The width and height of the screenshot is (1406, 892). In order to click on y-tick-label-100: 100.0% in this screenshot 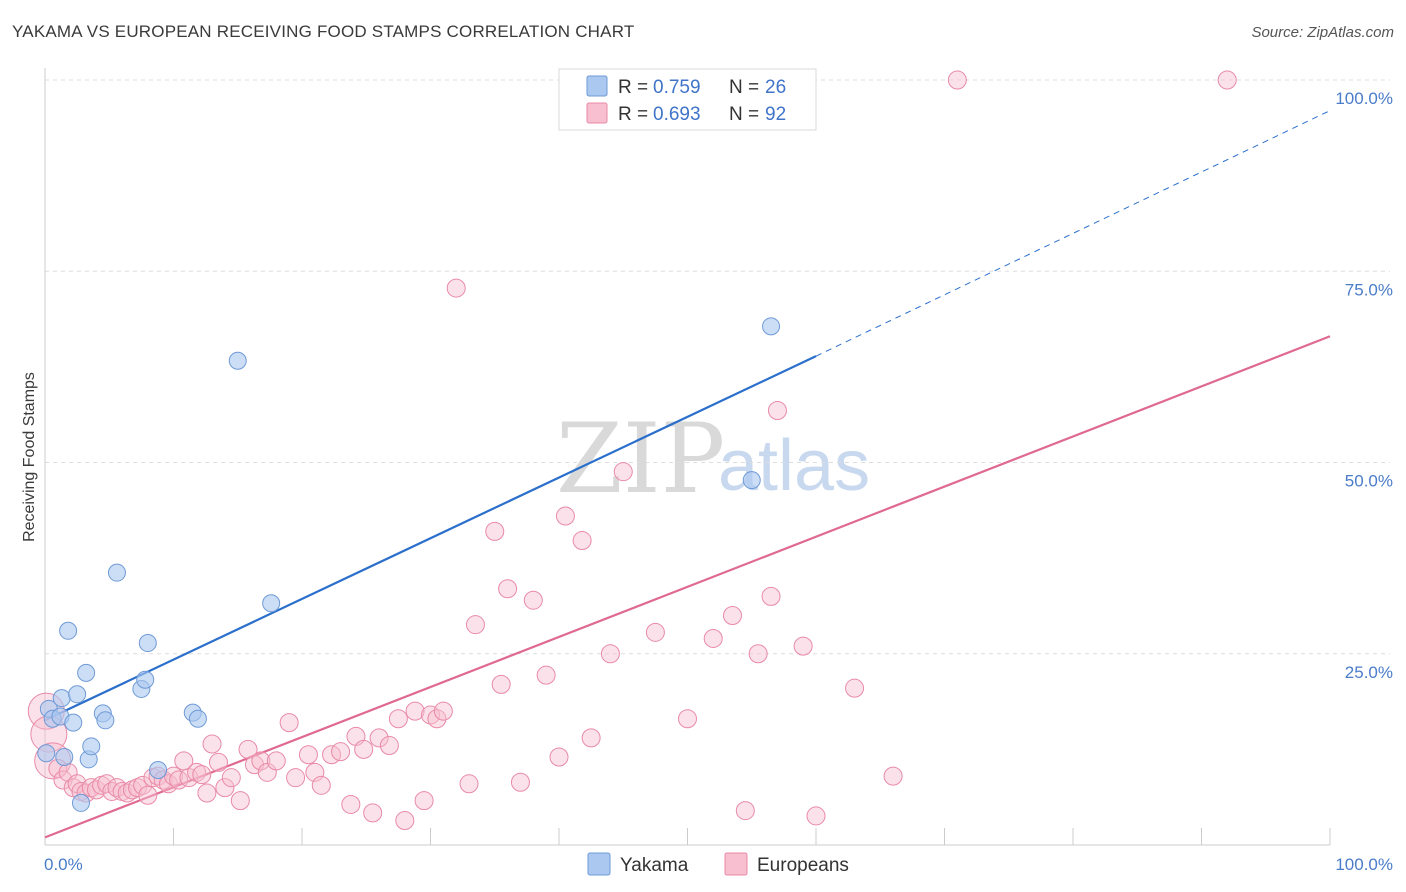, I will do `click(1364, 98)`.